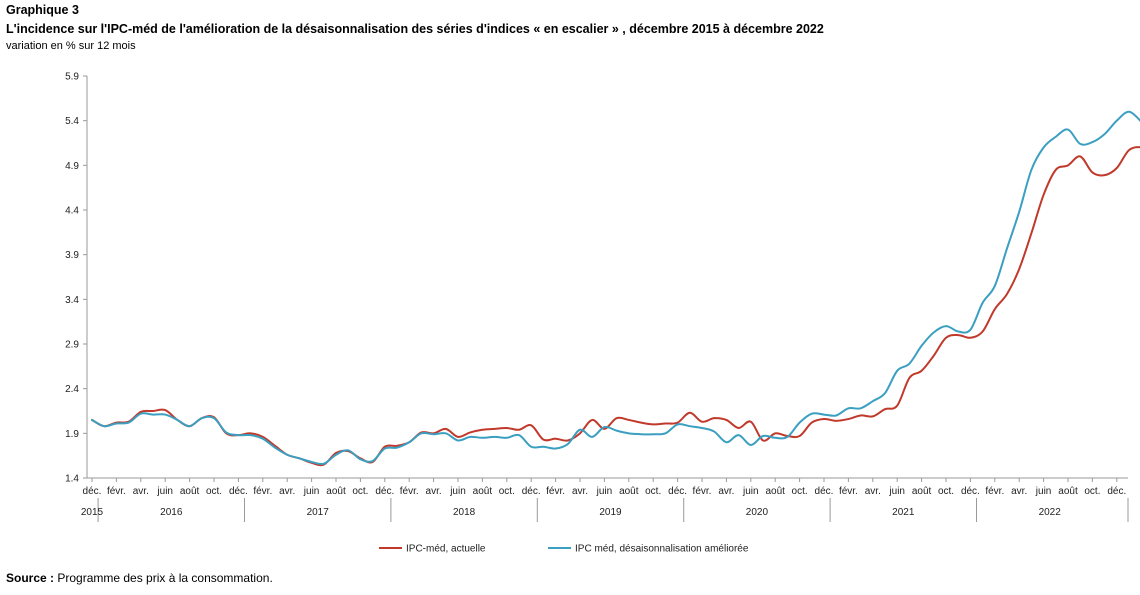 The width and height of the screenshot is (1140, 595). Describe the element at coordinates (72, 121) in the screenshot. I see `y-tick-label: 5.4` at that location.